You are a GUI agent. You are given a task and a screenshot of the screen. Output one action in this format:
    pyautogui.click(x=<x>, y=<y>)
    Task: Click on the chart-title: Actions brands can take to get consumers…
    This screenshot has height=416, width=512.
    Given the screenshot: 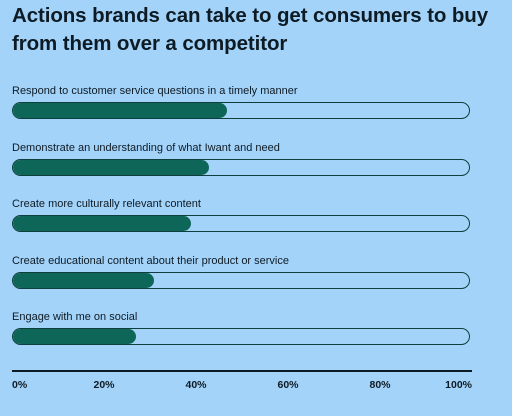 What is the action you would take?
    pyautogui.click(x=257, y=30)
    